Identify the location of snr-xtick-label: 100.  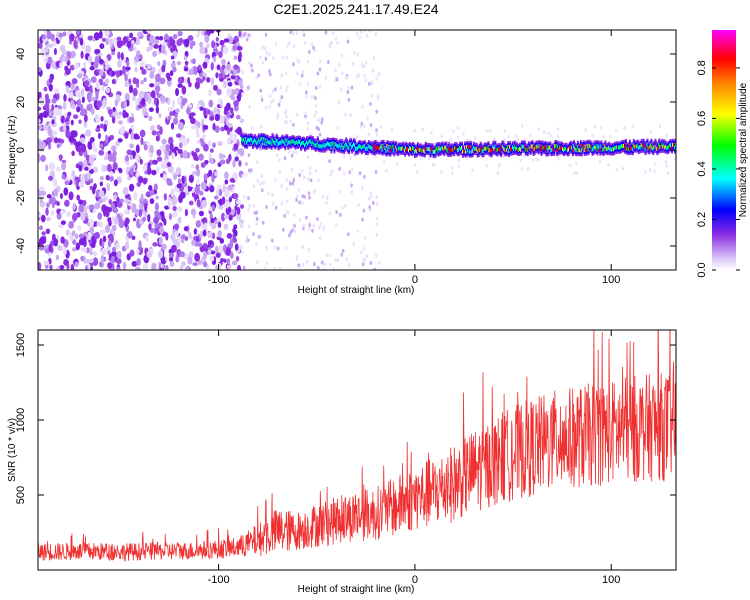
(611, 580).